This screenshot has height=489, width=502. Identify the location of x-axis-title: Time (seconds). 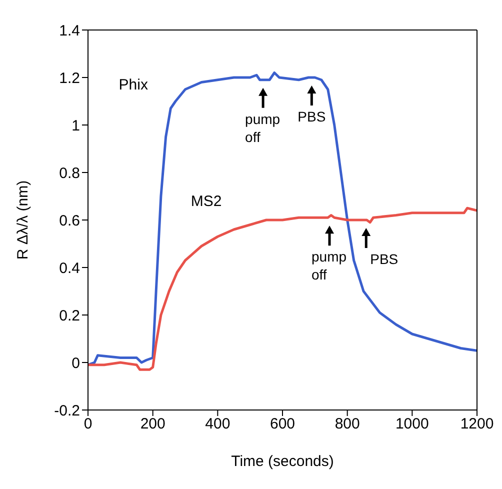
(282, 461).